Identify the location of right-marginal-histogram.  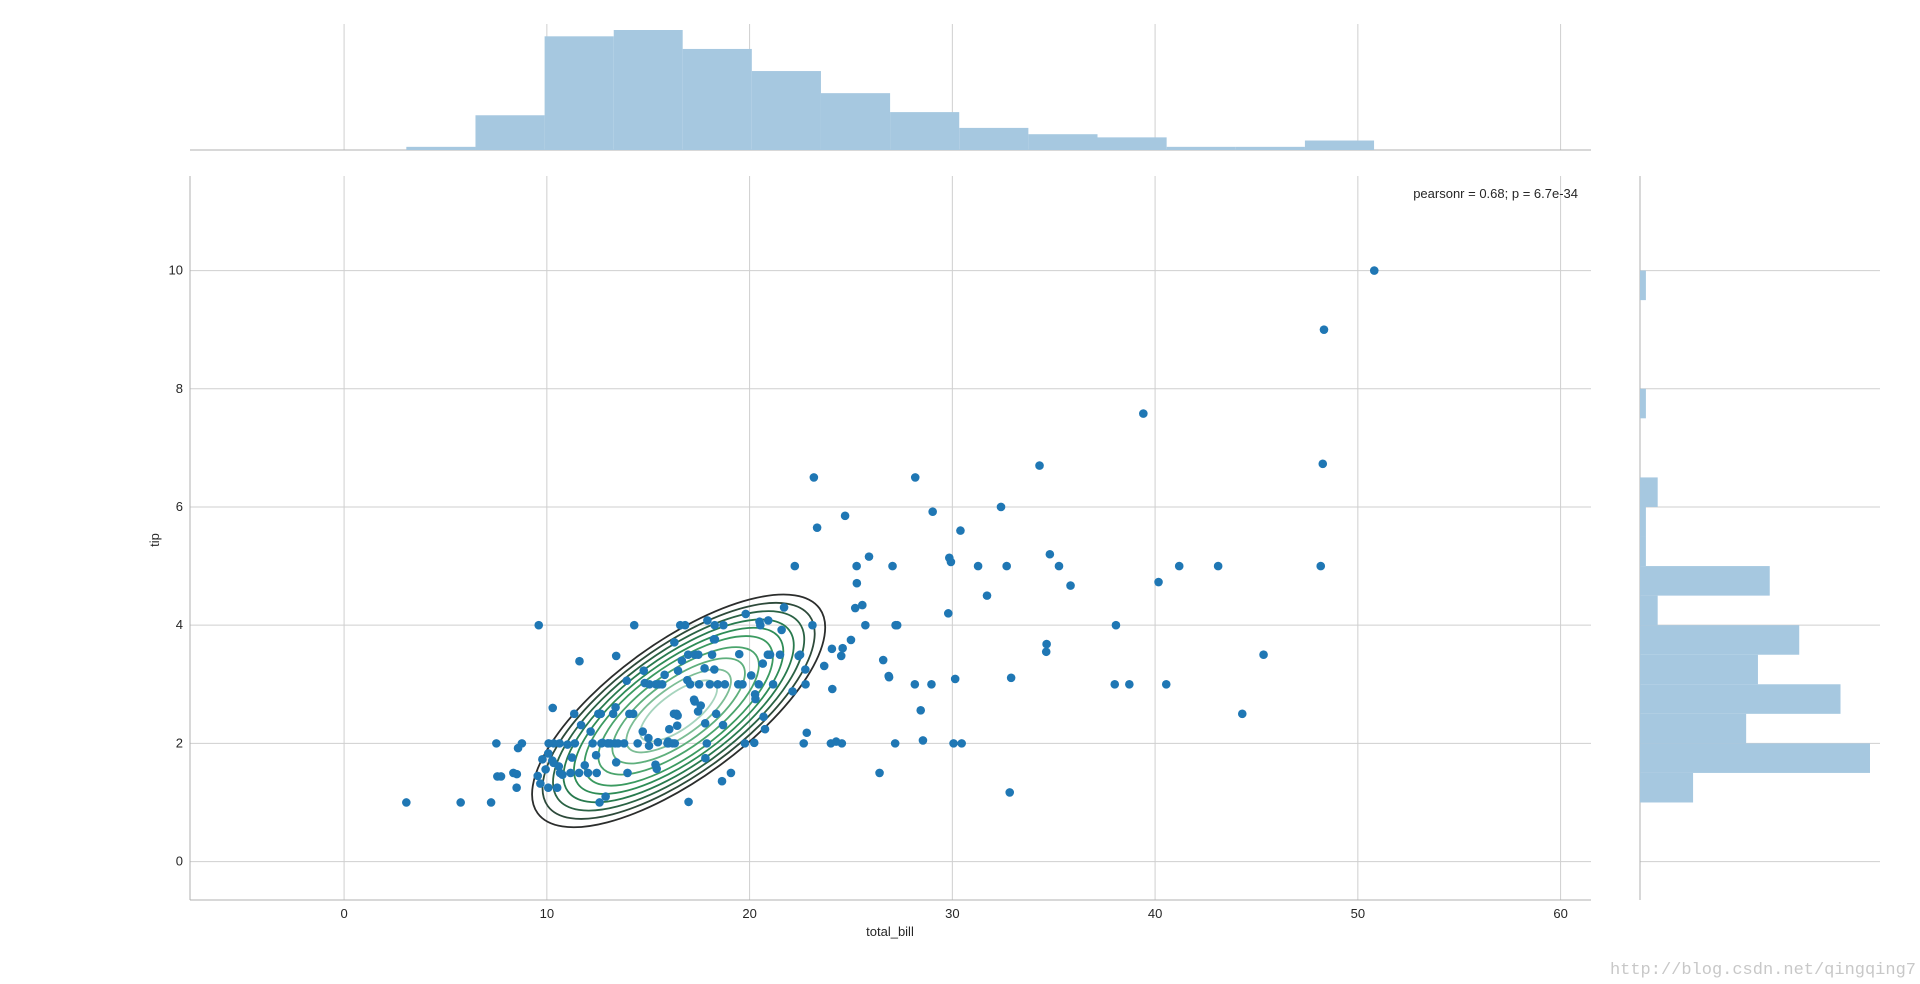
(1759, 538).